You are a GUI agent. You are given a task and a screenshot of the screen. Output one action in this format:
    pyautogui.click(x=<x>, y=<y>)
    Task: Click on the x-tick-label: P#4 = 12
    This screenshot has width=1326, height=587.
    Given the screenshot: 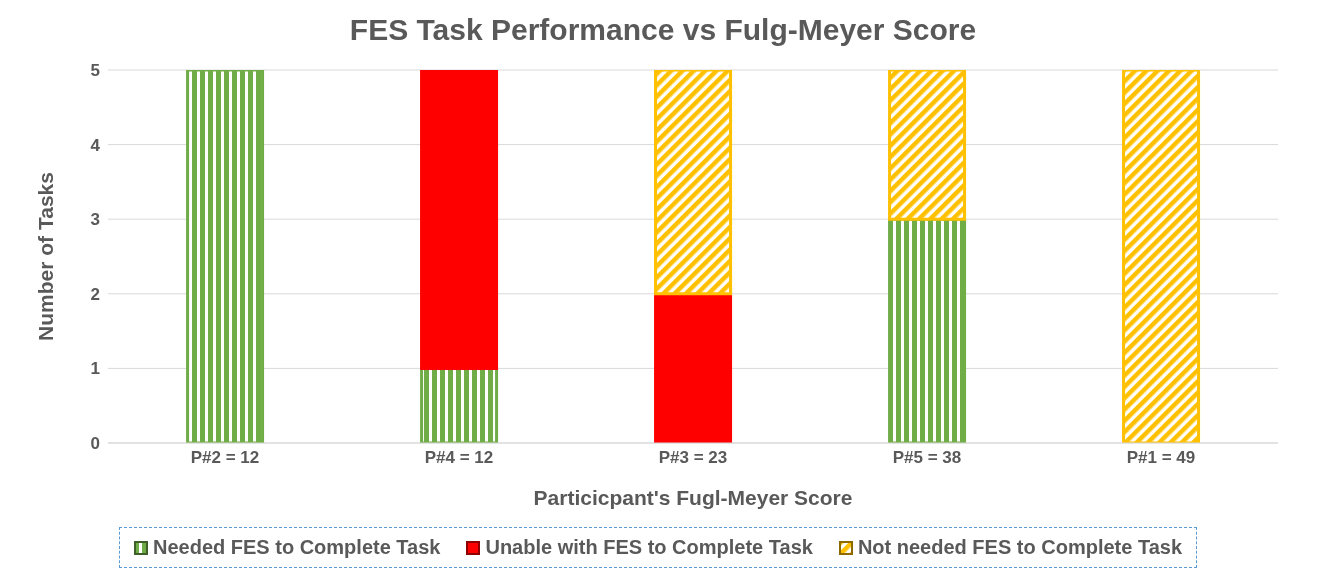 What is the action you would take?
    pyautogui.click(x=459, y=458)
    